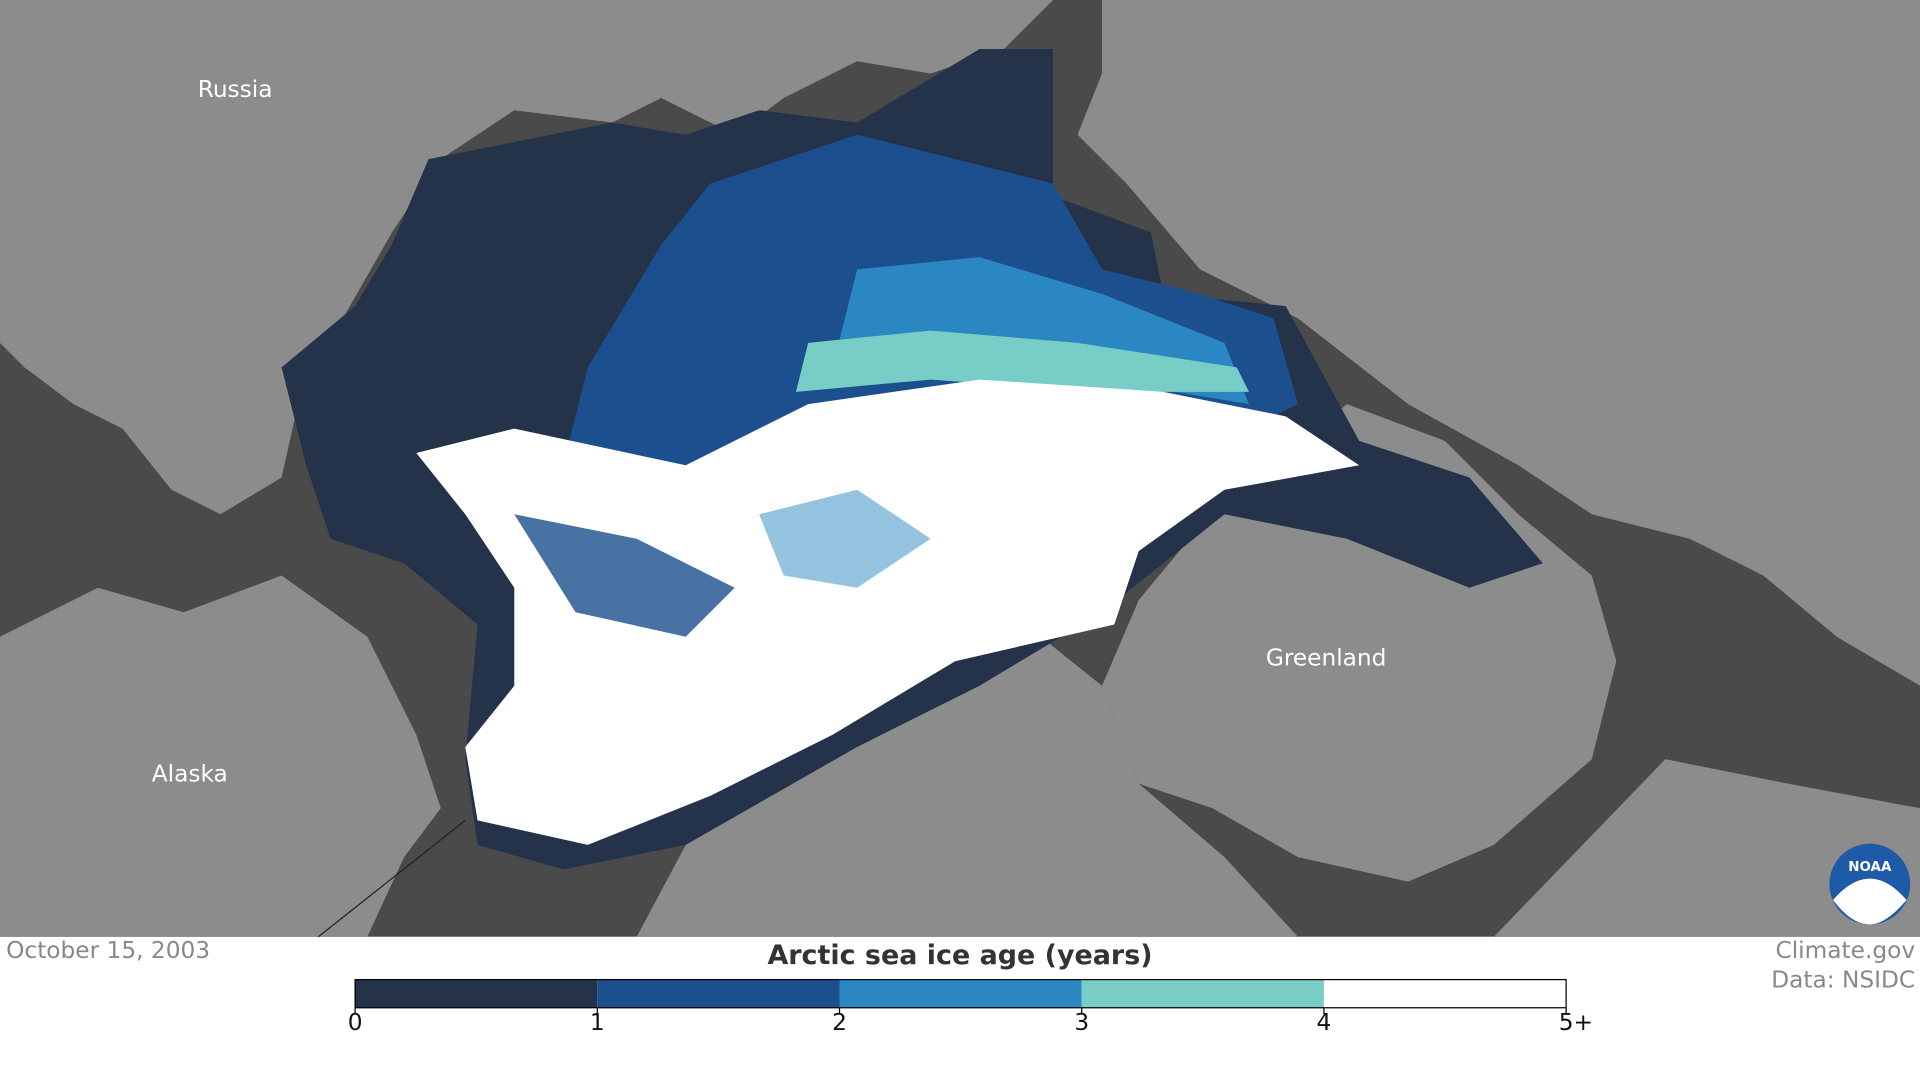 The height and width of the screenshot is (1080, 1920). What do you see at coordinates (1843, 979) in the screenshot?
I see `credit: Data: NSIDC` at bounding box center [1843, 979].